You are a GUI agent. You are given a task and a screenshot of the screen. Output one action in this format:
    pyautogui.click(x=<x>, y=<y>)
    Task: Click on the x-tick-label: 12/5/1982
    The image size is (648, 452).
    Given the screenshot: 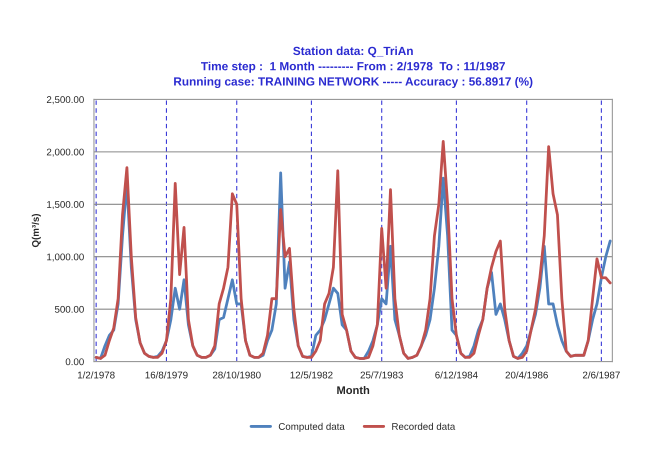 What is the action you would take?
    pyautogui.click(x=311, y=374)
    